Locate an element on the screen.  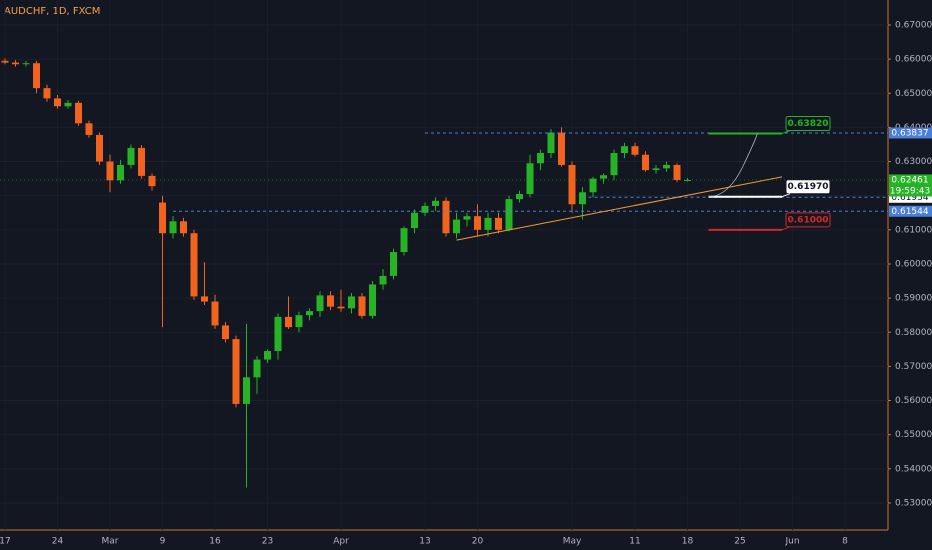
x-tick-label: 17 is located at coordinates (5, 542).